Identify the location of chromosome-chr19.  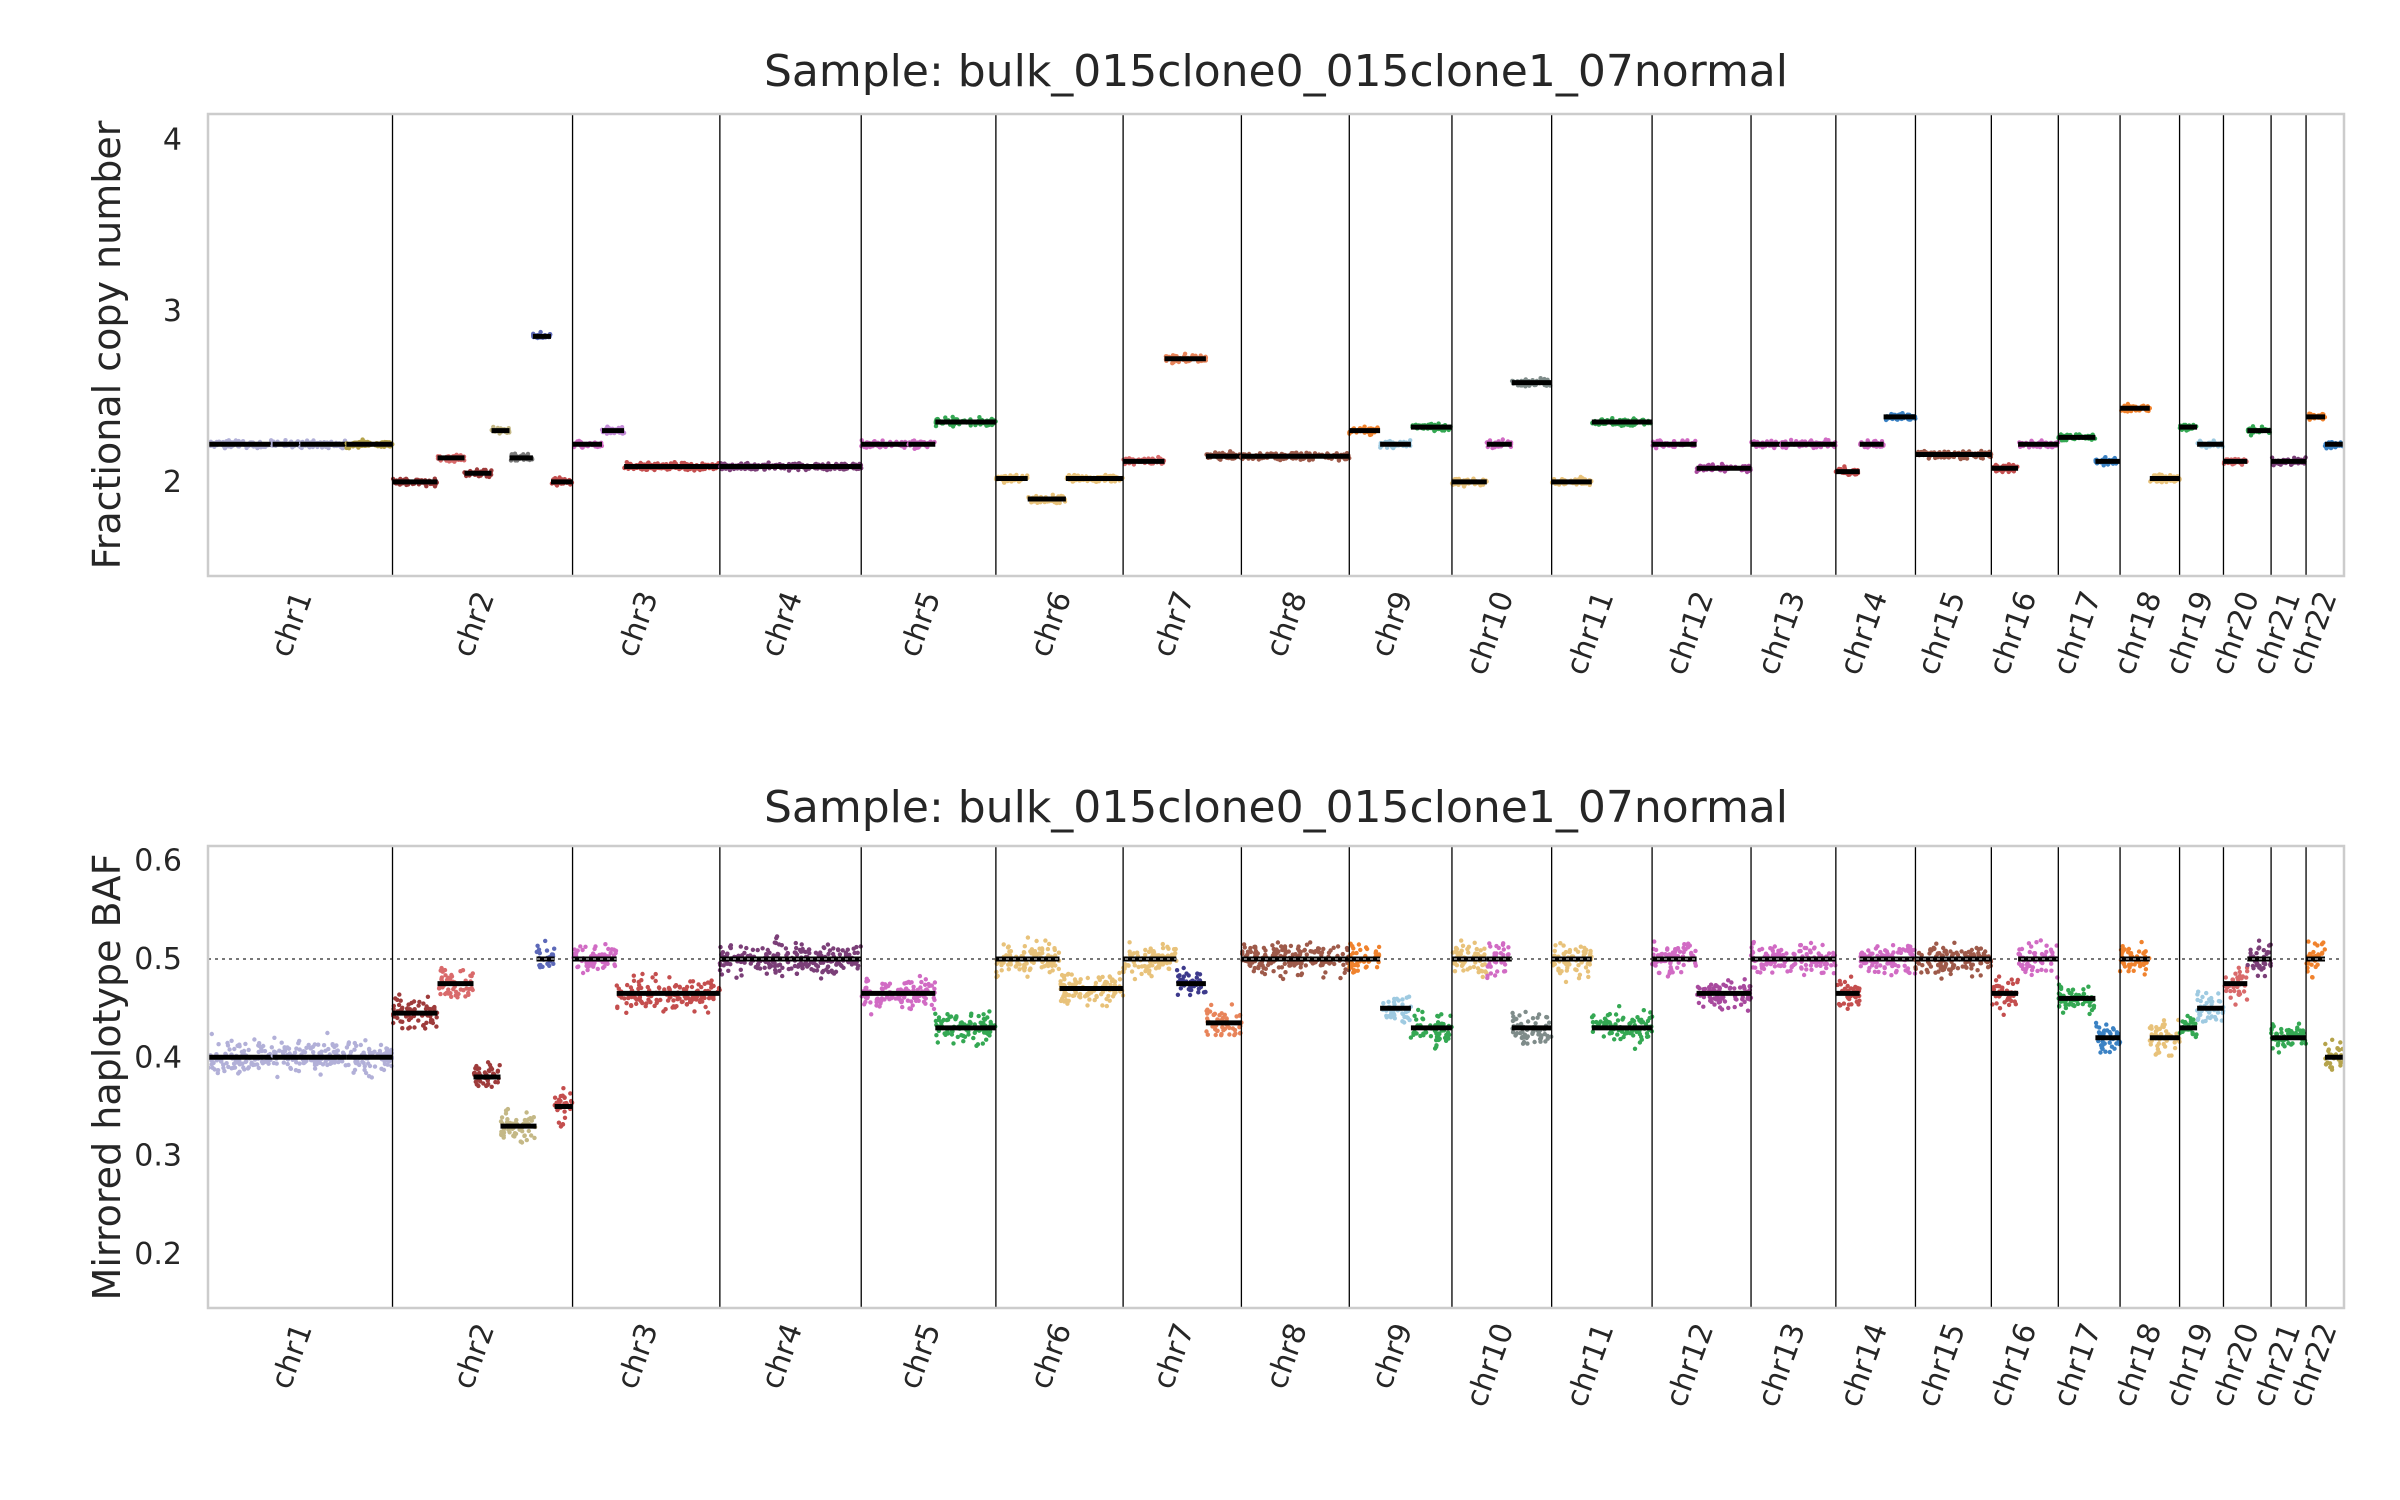
(2201, 436).